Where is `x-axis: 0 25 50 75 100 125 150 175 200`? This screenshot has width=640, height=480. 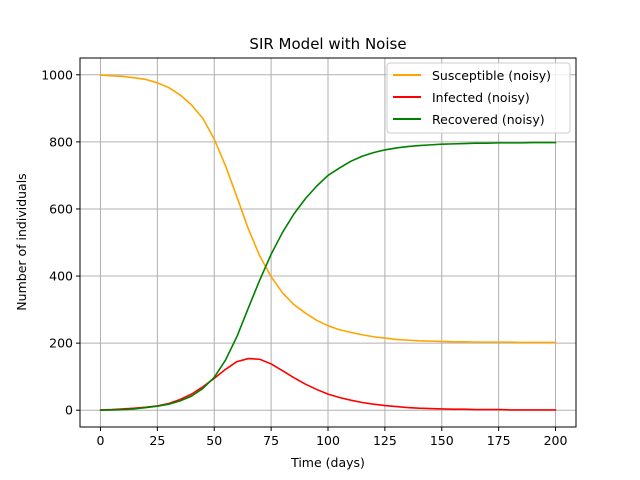 x-axis: 0 25 50 75 100 125 150 175 200 is located at coordinates (332, 437).